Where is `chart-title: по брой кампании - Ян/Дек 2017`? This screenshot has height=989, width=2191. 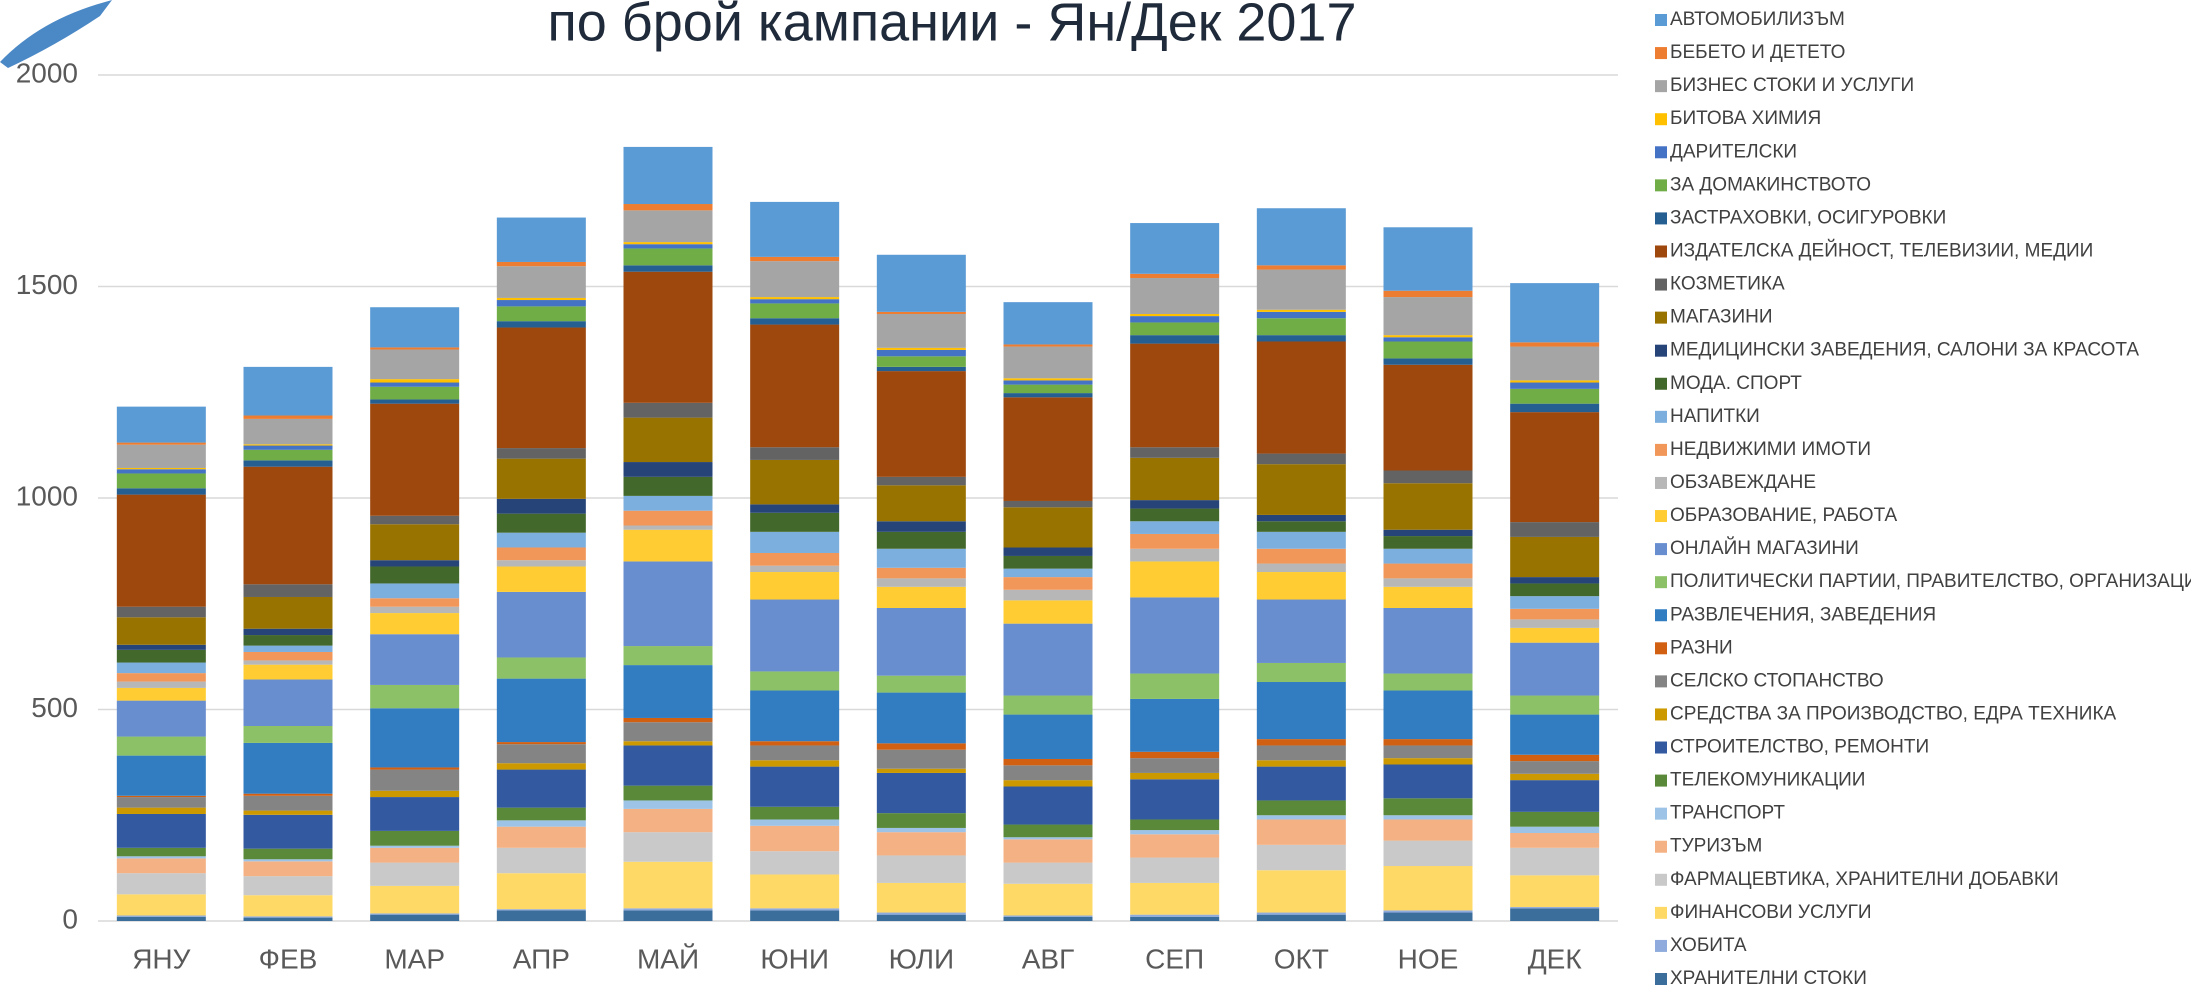 chart-title: по брой кампании - Ян/Дек 2017 is located at coordinates (952, 26).